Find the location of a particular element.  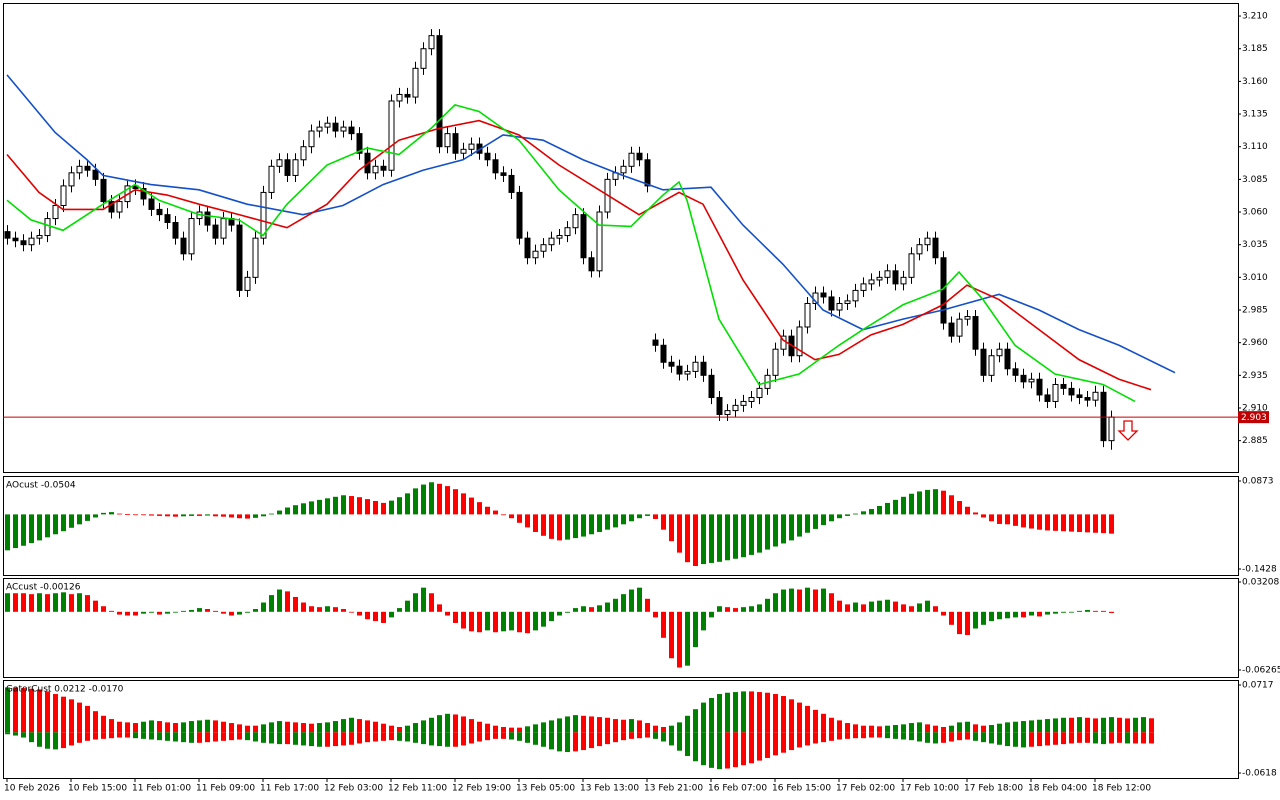

y-tick-label: 0.0873 is located at coordinates (1258, 482).